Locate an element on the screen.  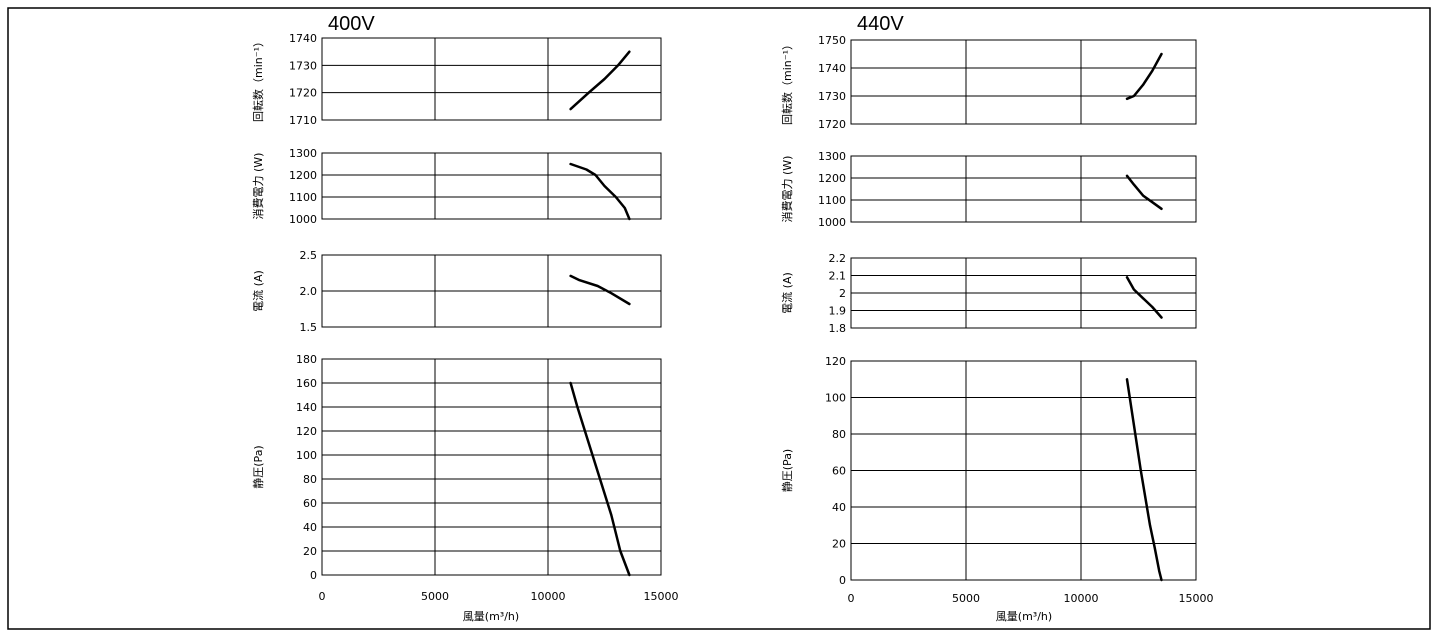
panel-4: 0 20 40 60 80 100 120 140 160 180 静圧(Pa) is located at coordinates (456, 467).